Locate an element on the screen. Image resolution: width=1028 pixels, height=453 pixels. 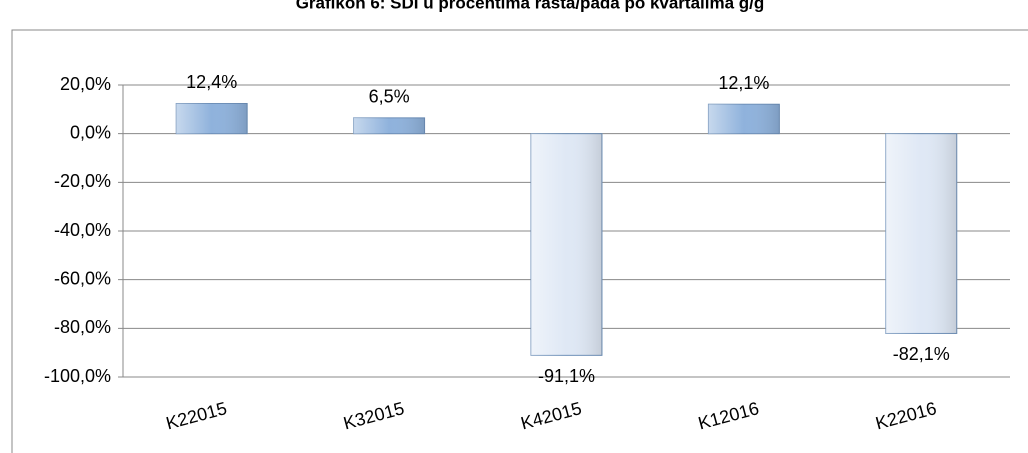
y-tick-label: 20,0% is located at coordinates (85, 84).